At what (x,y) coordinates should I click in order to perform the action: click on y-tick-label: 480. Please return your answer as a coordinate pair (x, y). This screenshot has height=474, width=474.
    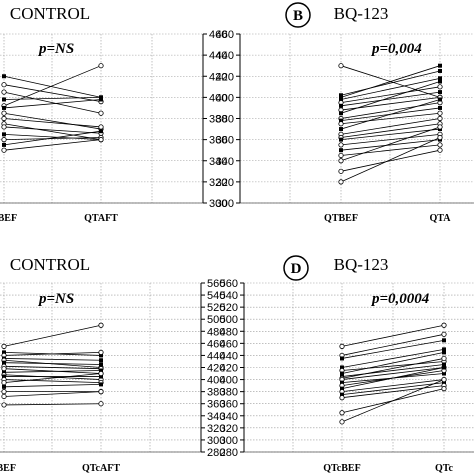
    Looking at the image, I should click on (216, 332).